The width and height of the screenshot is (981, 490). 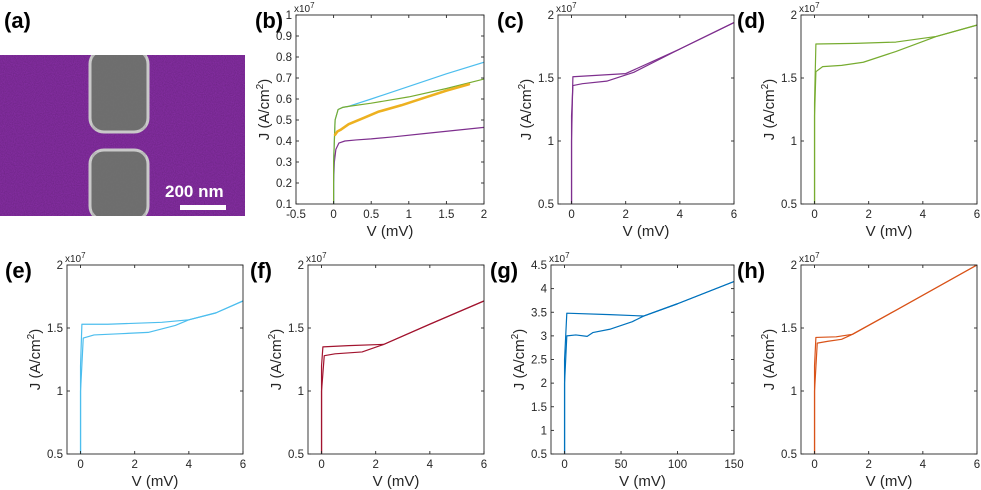 I want to click on y-tick-label: 4.5, so click(x=539, y=266).